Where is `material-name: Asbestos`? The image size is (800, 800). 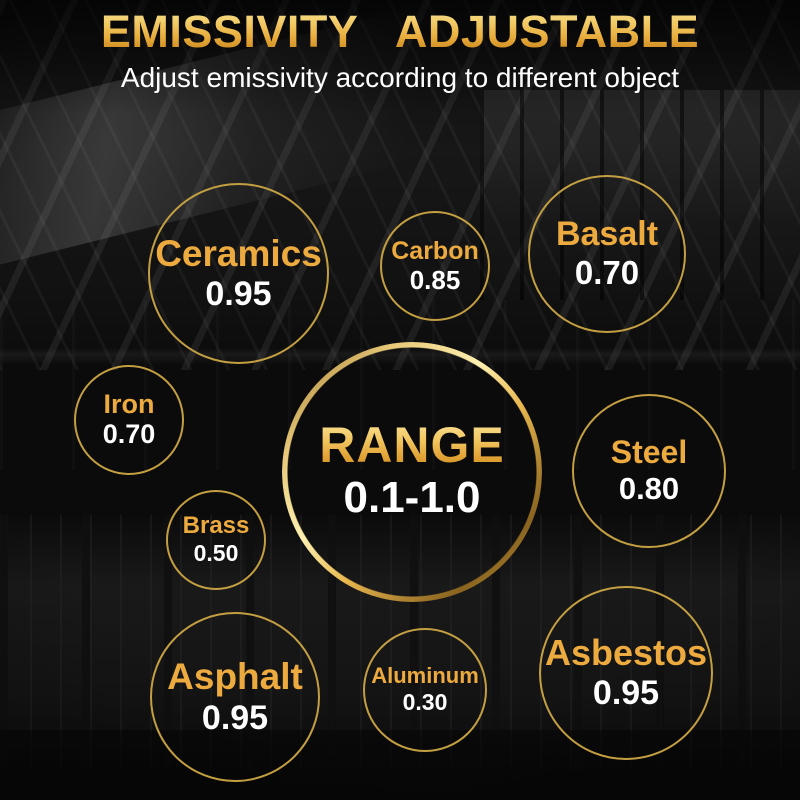
material-name: Asbestos is located at coordinates (626, 652).